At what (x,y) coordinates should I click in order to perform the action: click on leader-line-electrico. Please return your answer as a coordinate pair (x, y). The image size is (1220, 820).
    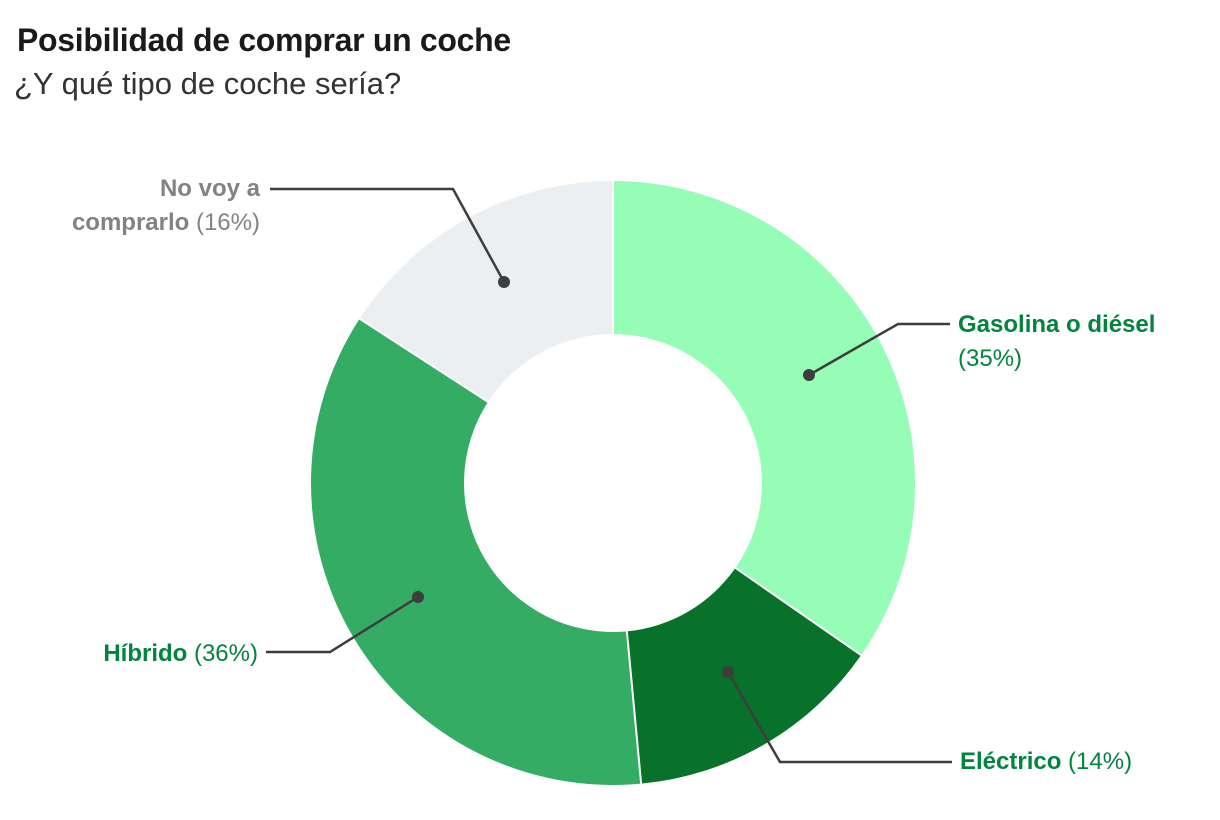
    Looking at the image, I should click on (839, 717).